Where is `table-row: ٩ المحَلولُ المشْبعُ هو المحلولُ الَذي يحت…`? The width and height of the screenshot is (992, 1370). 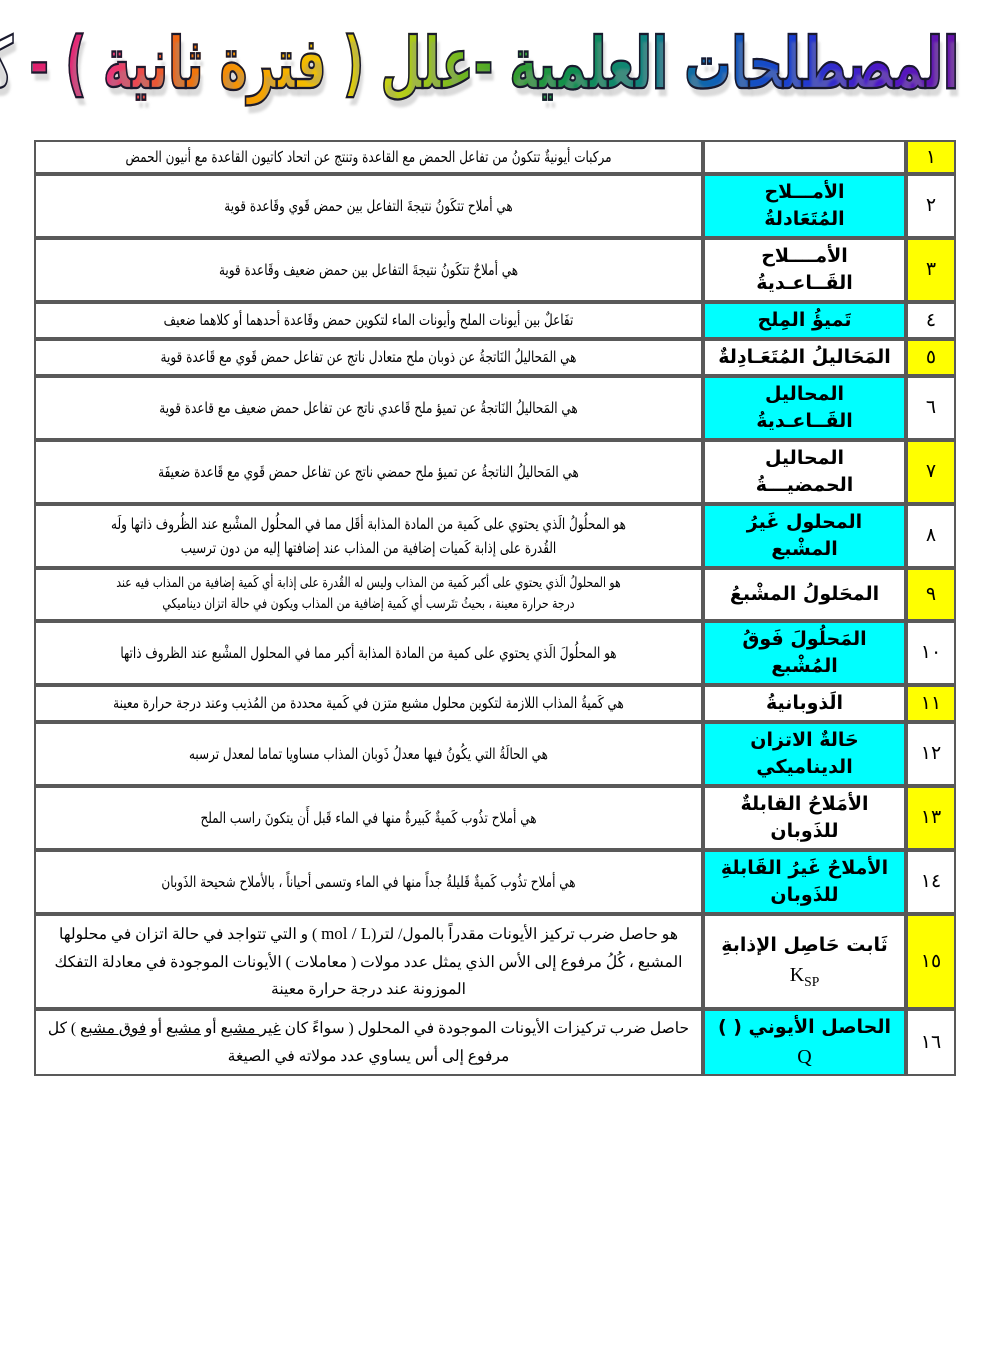 table-row: ٩ المحَلولُ المشْبعُ هو المحلولُ الَذي يحت… is located at coordinates (495, 594).